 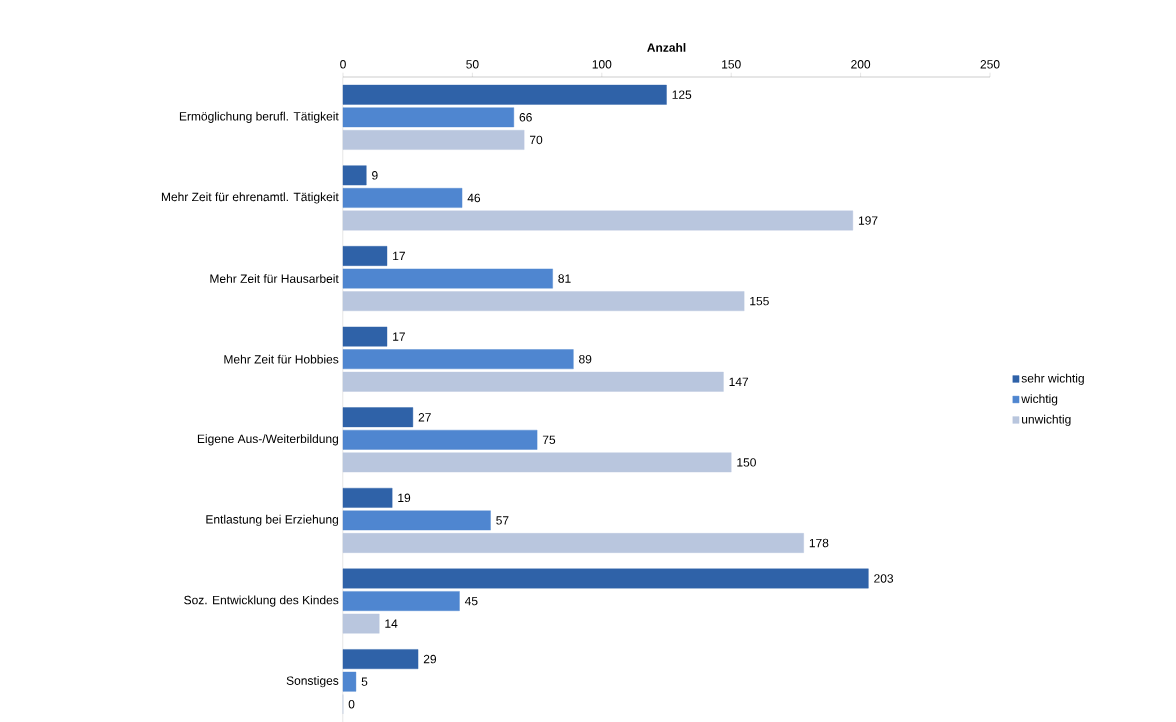 What do you see at coordinates (261, 601) in the screenshot?
I see `y-tick-label: Soz. Entwicklung des Kindes` at bounding box center [261, 601].